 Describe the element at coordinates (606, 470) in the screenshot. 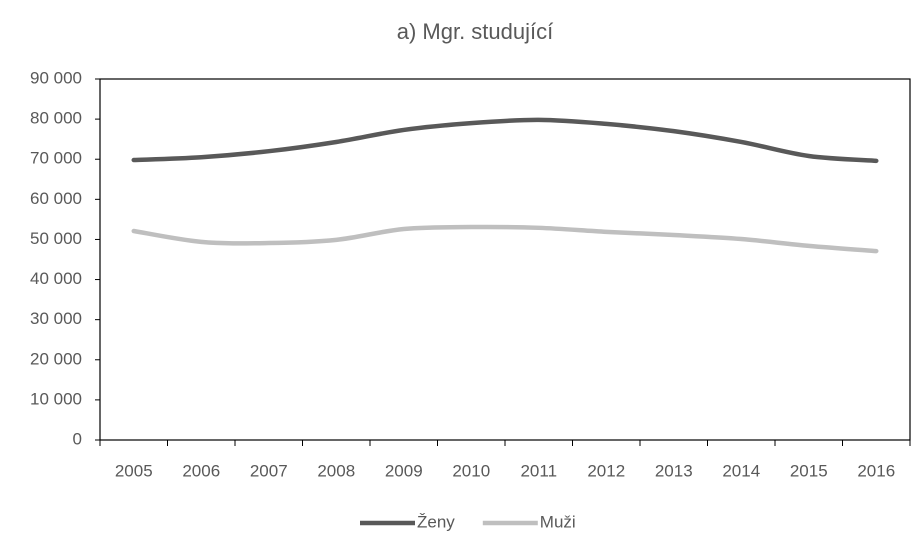

I see `x-tick-label: 2012` at that location.